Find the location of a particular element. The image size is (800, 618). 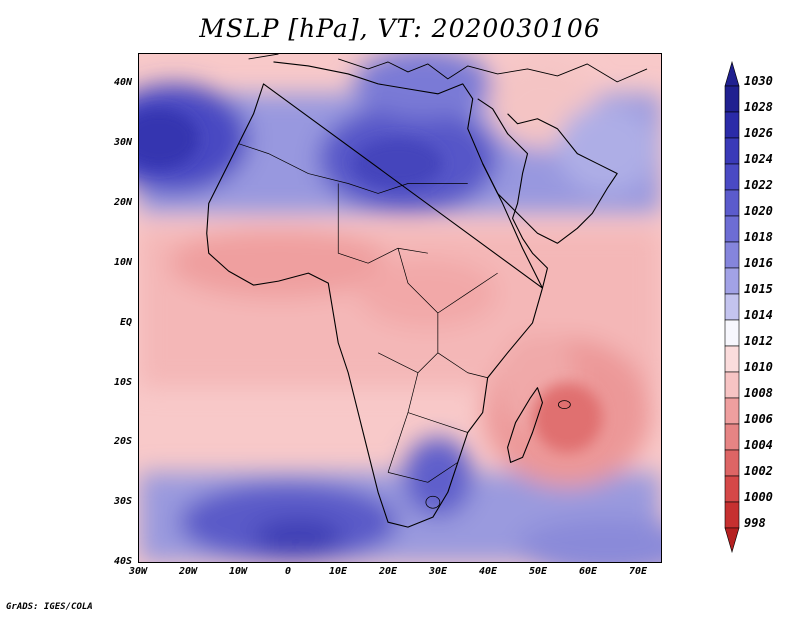

indian-ocean-high is located at coordinates (589, 539).